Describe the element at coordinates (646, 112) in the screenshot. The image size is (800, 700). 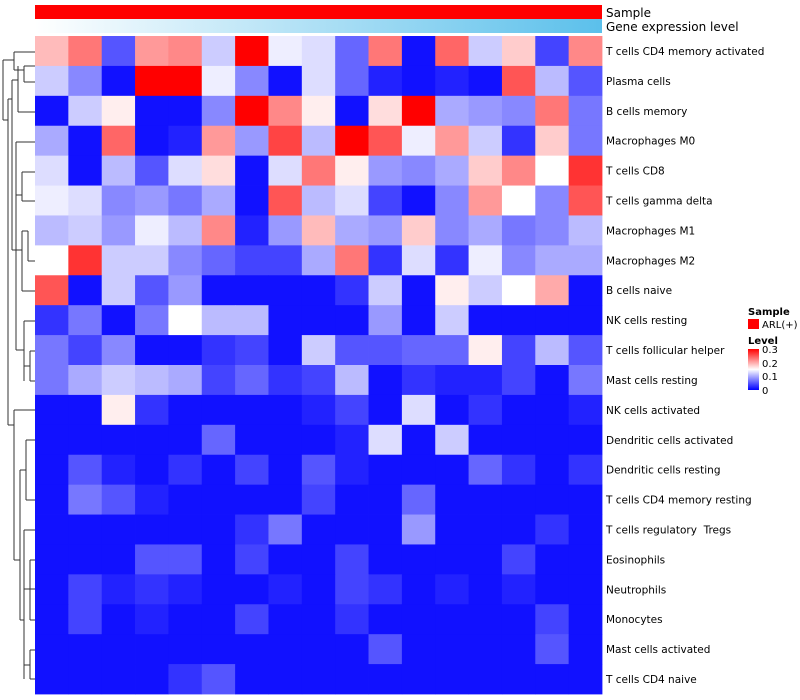
I see `row-label: B cells memory` at that location.